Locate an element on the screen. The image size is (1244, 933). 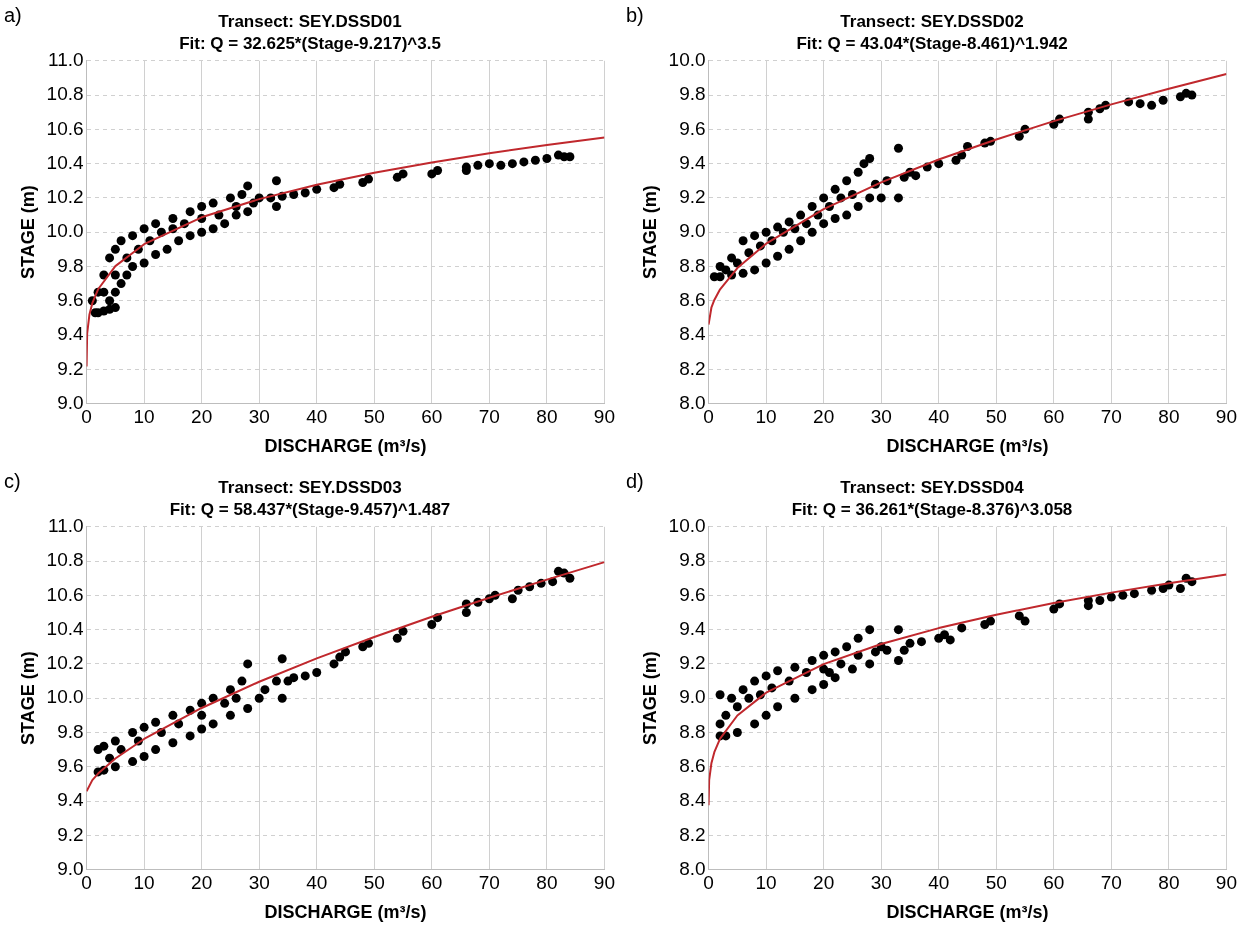
chart-subtitle: Fit: Q = 36.261*(Stage-8.376)^3.058 is located at coordinates (932, 510).